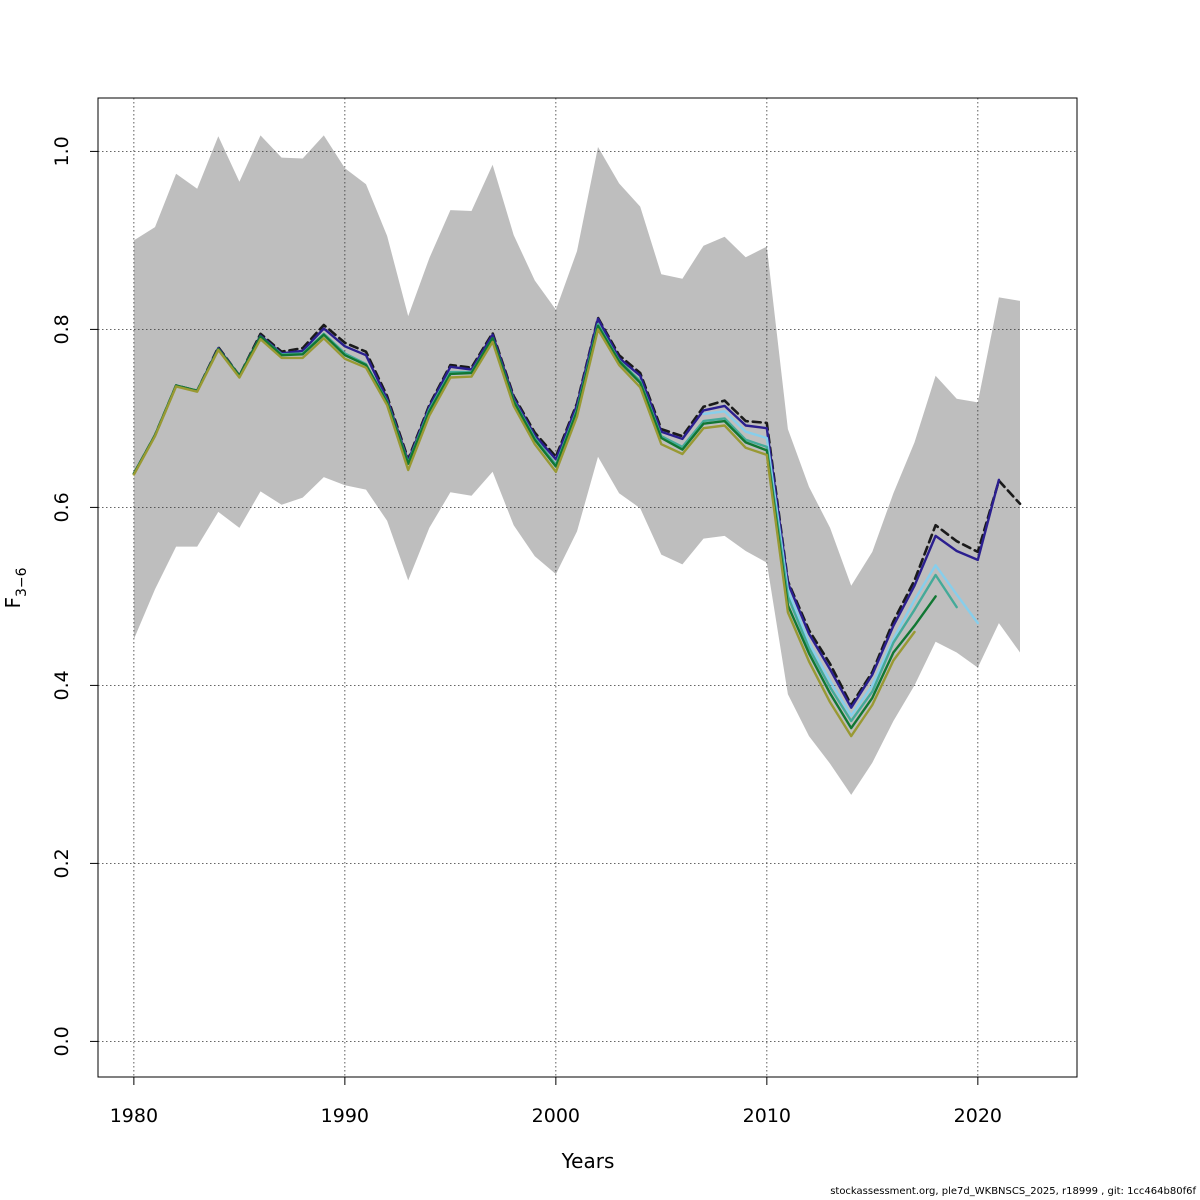  What do you see at coordinates (62, 1041) in the screenshot?
I see `y-tick-label: 0.0` at bounding box center [62, 1041].